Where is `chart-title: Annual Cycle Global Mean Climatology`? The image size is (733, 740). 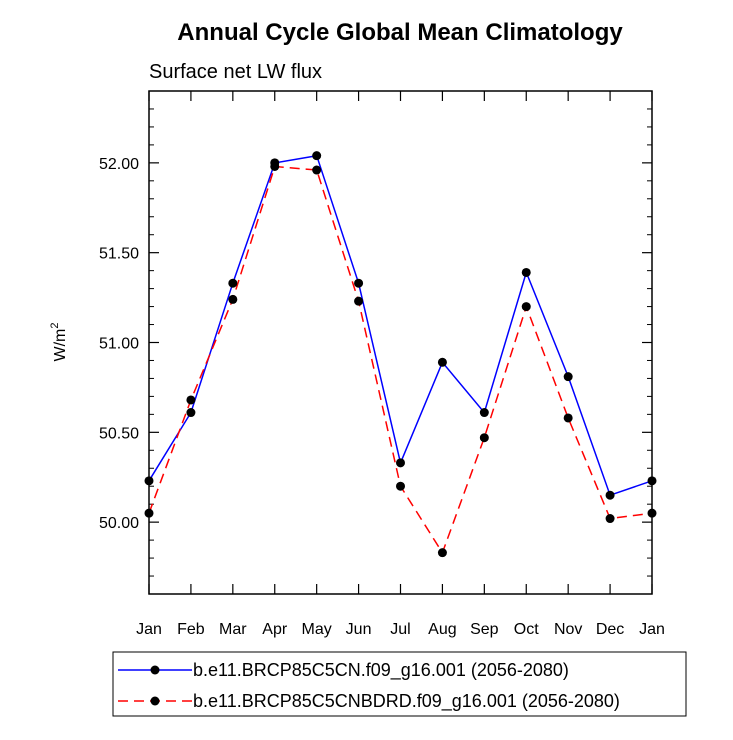
chart-title: Annual Cycle Global Mean Climatology is located at coordinates (400, 32).